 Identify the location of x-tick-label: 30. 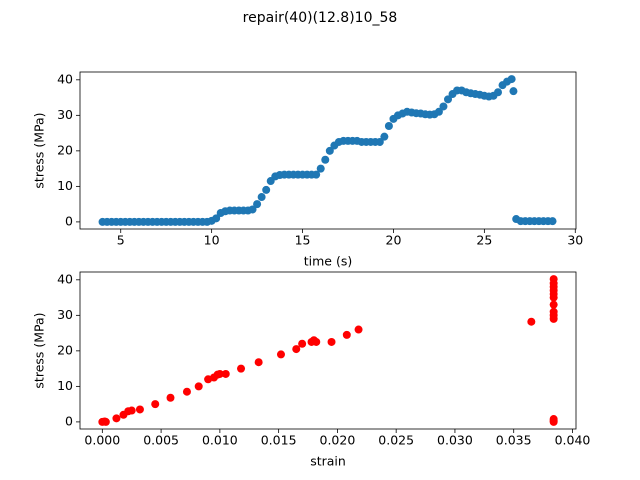
(575, 240).